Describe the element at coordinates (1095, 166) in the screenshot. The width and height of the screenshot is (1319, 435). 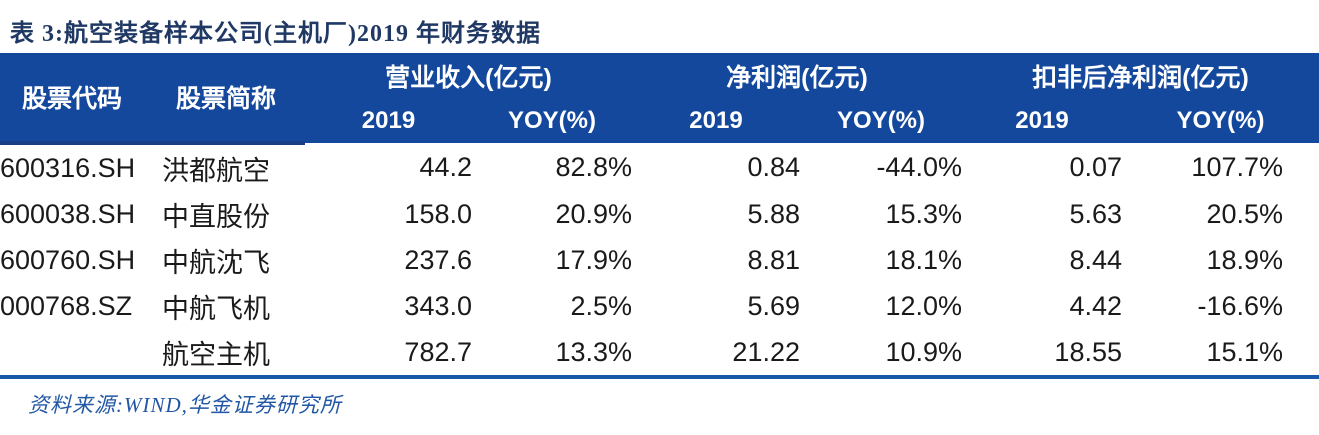
I see `cell-deducted-2019: 0.07` at that location.